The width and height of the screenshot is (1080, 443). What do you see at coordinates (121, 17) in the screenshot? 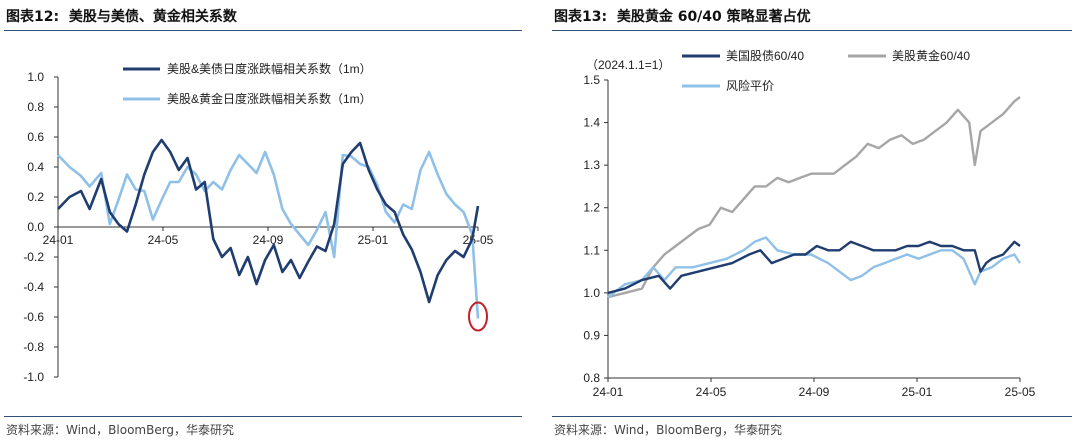
I see `chart-title: 图表12: 美股与美债、黄金相关系数` at bounding box center [121, 17].